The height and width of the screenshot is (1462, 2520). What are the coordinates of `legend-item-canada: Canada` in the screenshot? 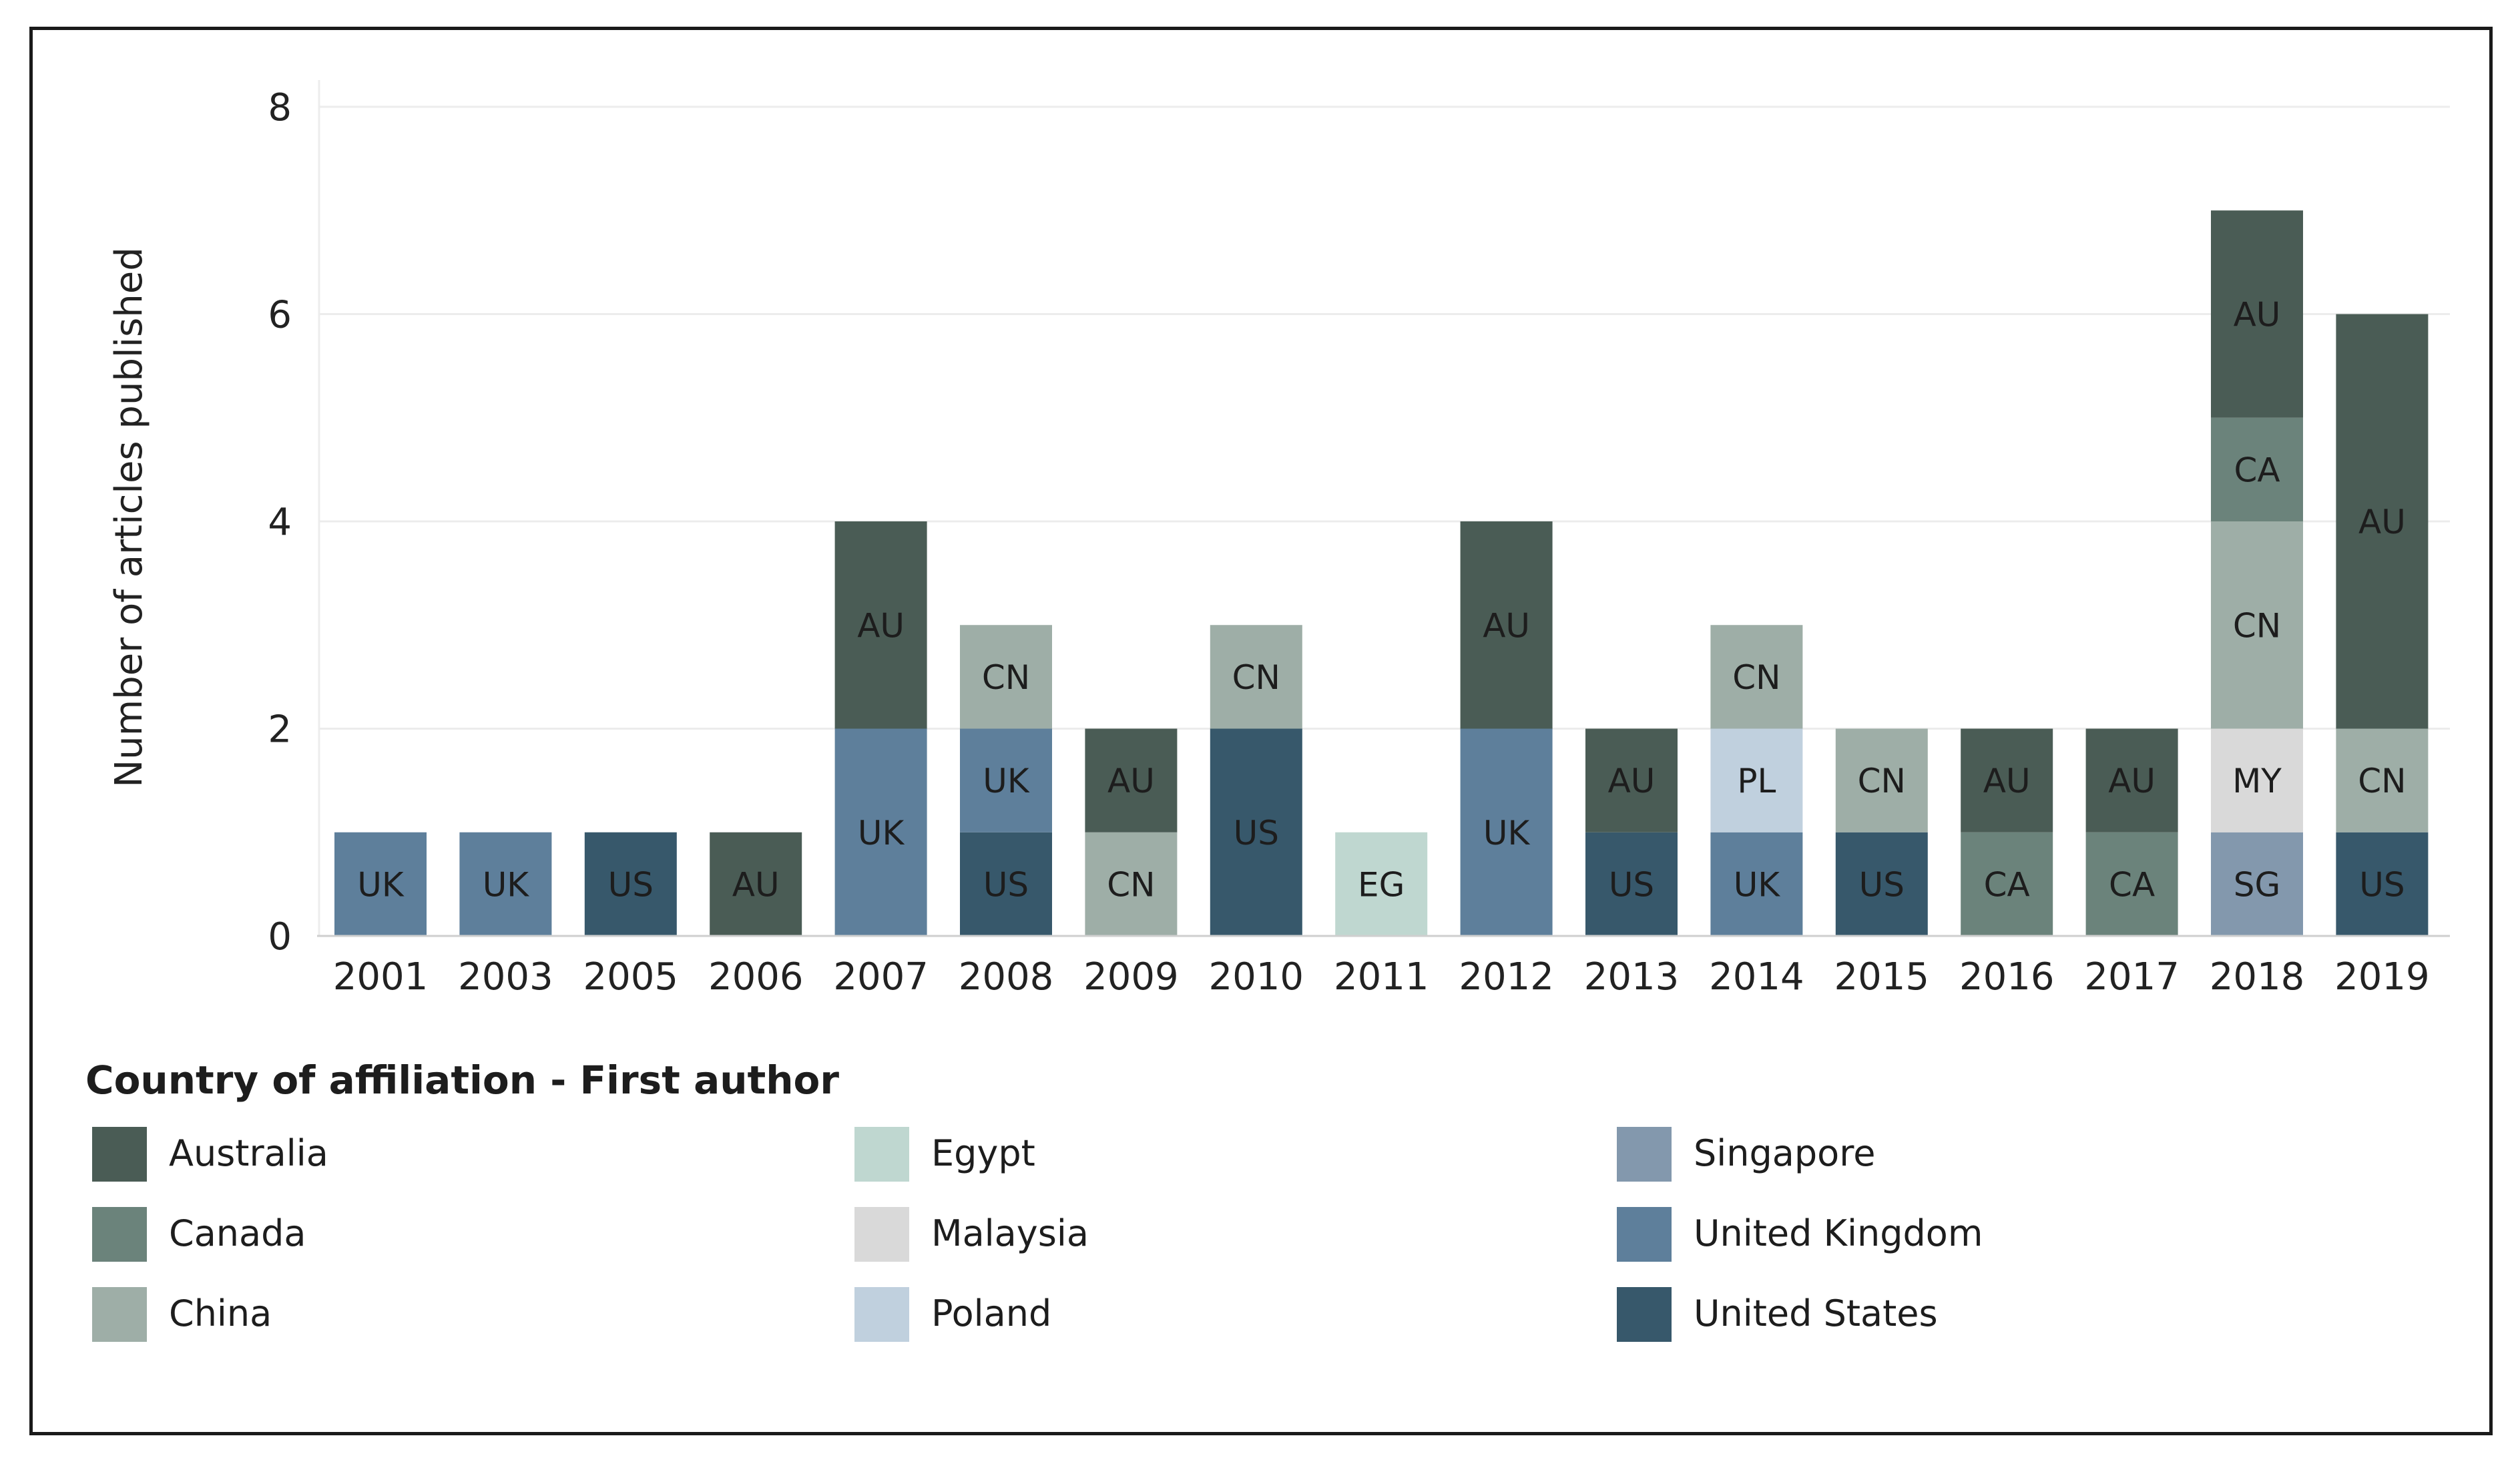 It's located at (199, 1234).